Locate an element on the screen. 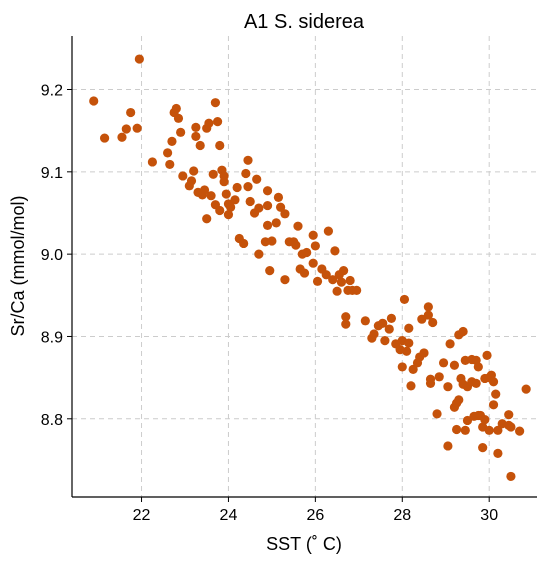 The image size is (546, 565). y-tick-label: 8.8 is located at coordinates (52, 420).